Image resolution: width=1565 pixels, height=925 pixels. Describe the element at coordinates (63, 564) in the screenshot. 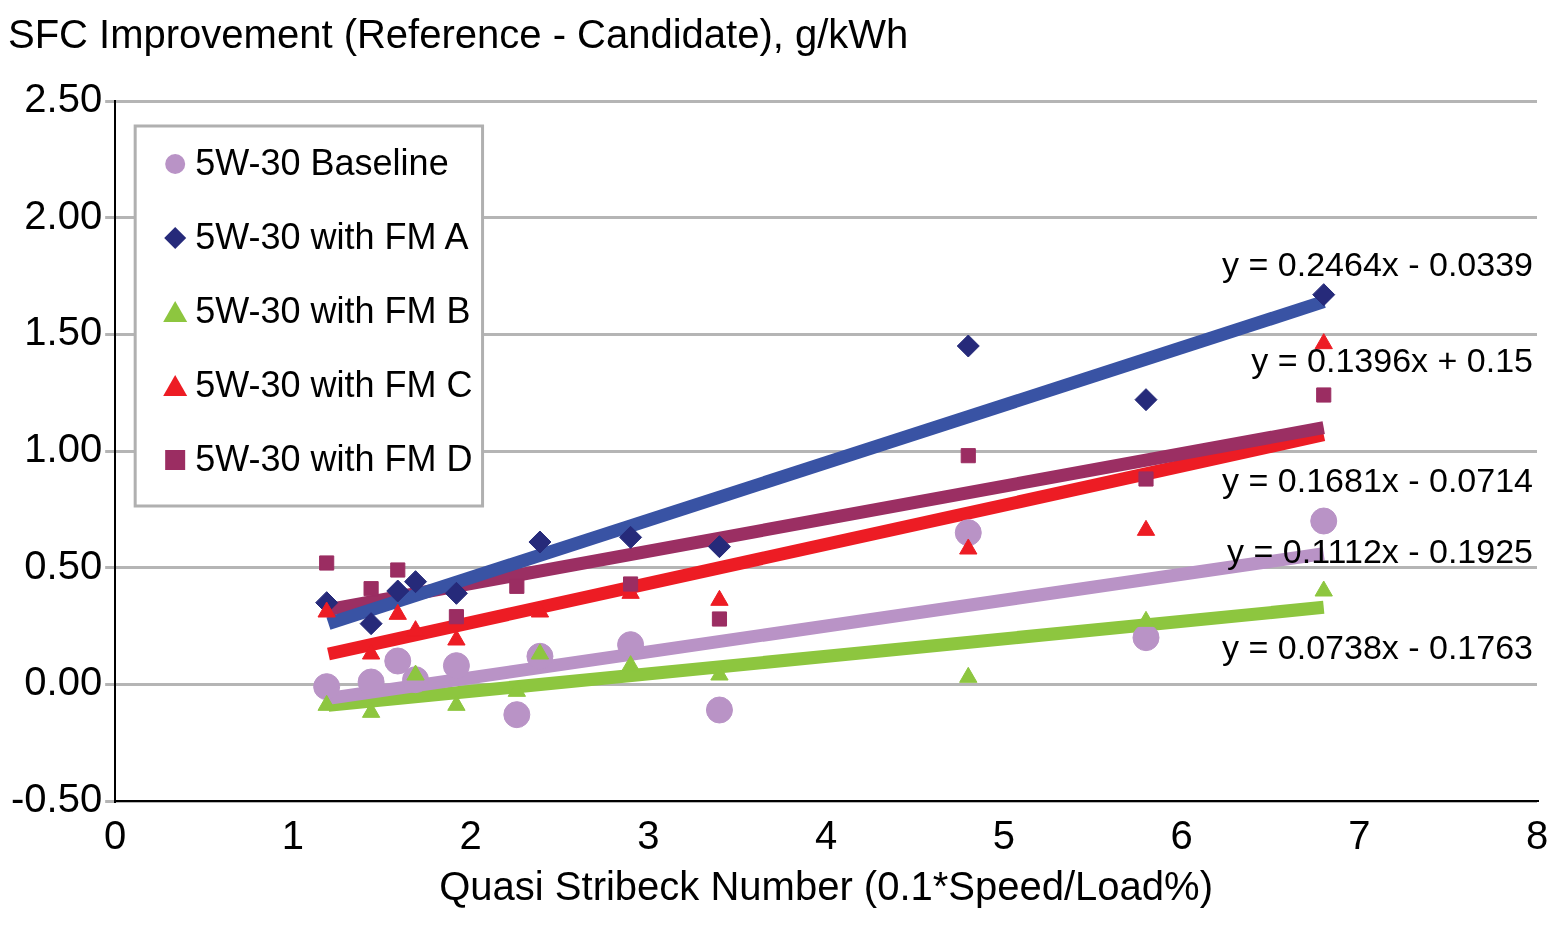

I see `y-tick-label: 0.50` at that location.